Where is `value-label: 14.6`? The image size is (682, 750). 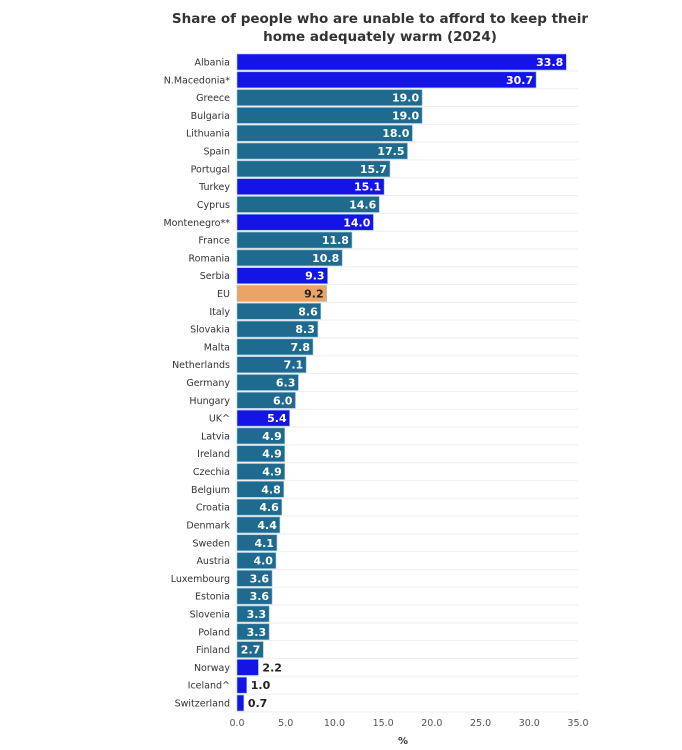 value-label: 14.6 is located at coordinates (362, 204).